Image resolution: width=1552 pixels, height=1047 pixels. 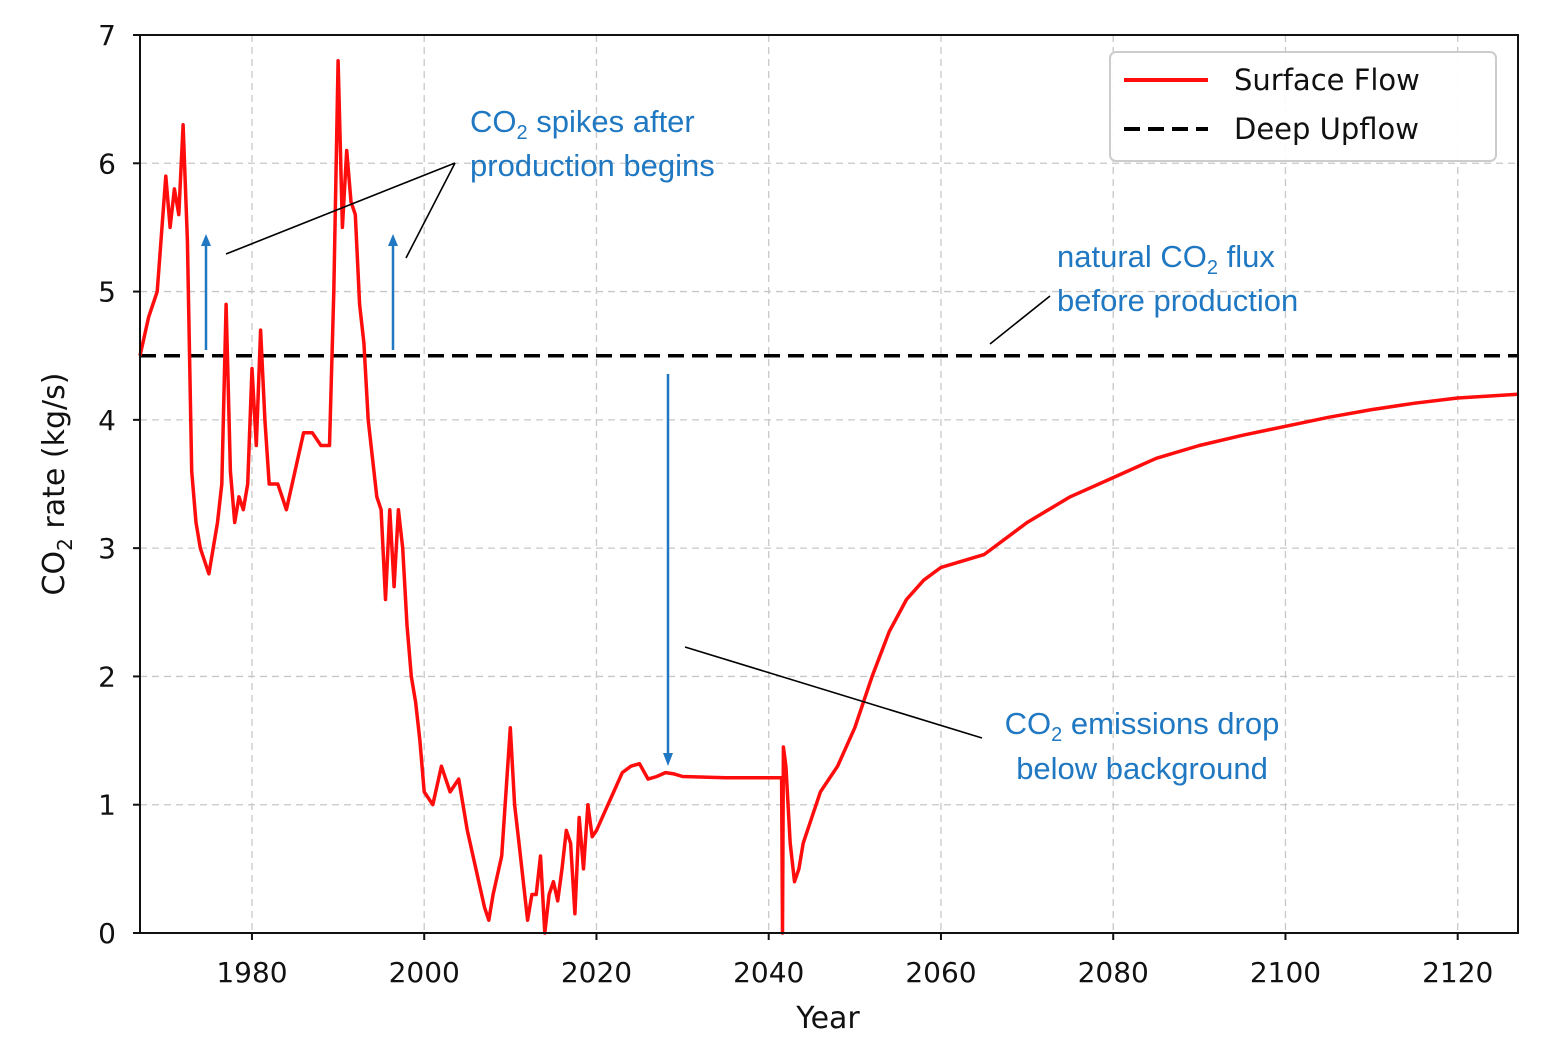 I want to click on y-axis-title-rest: rate (kg/s), so click(x=54, y=456).